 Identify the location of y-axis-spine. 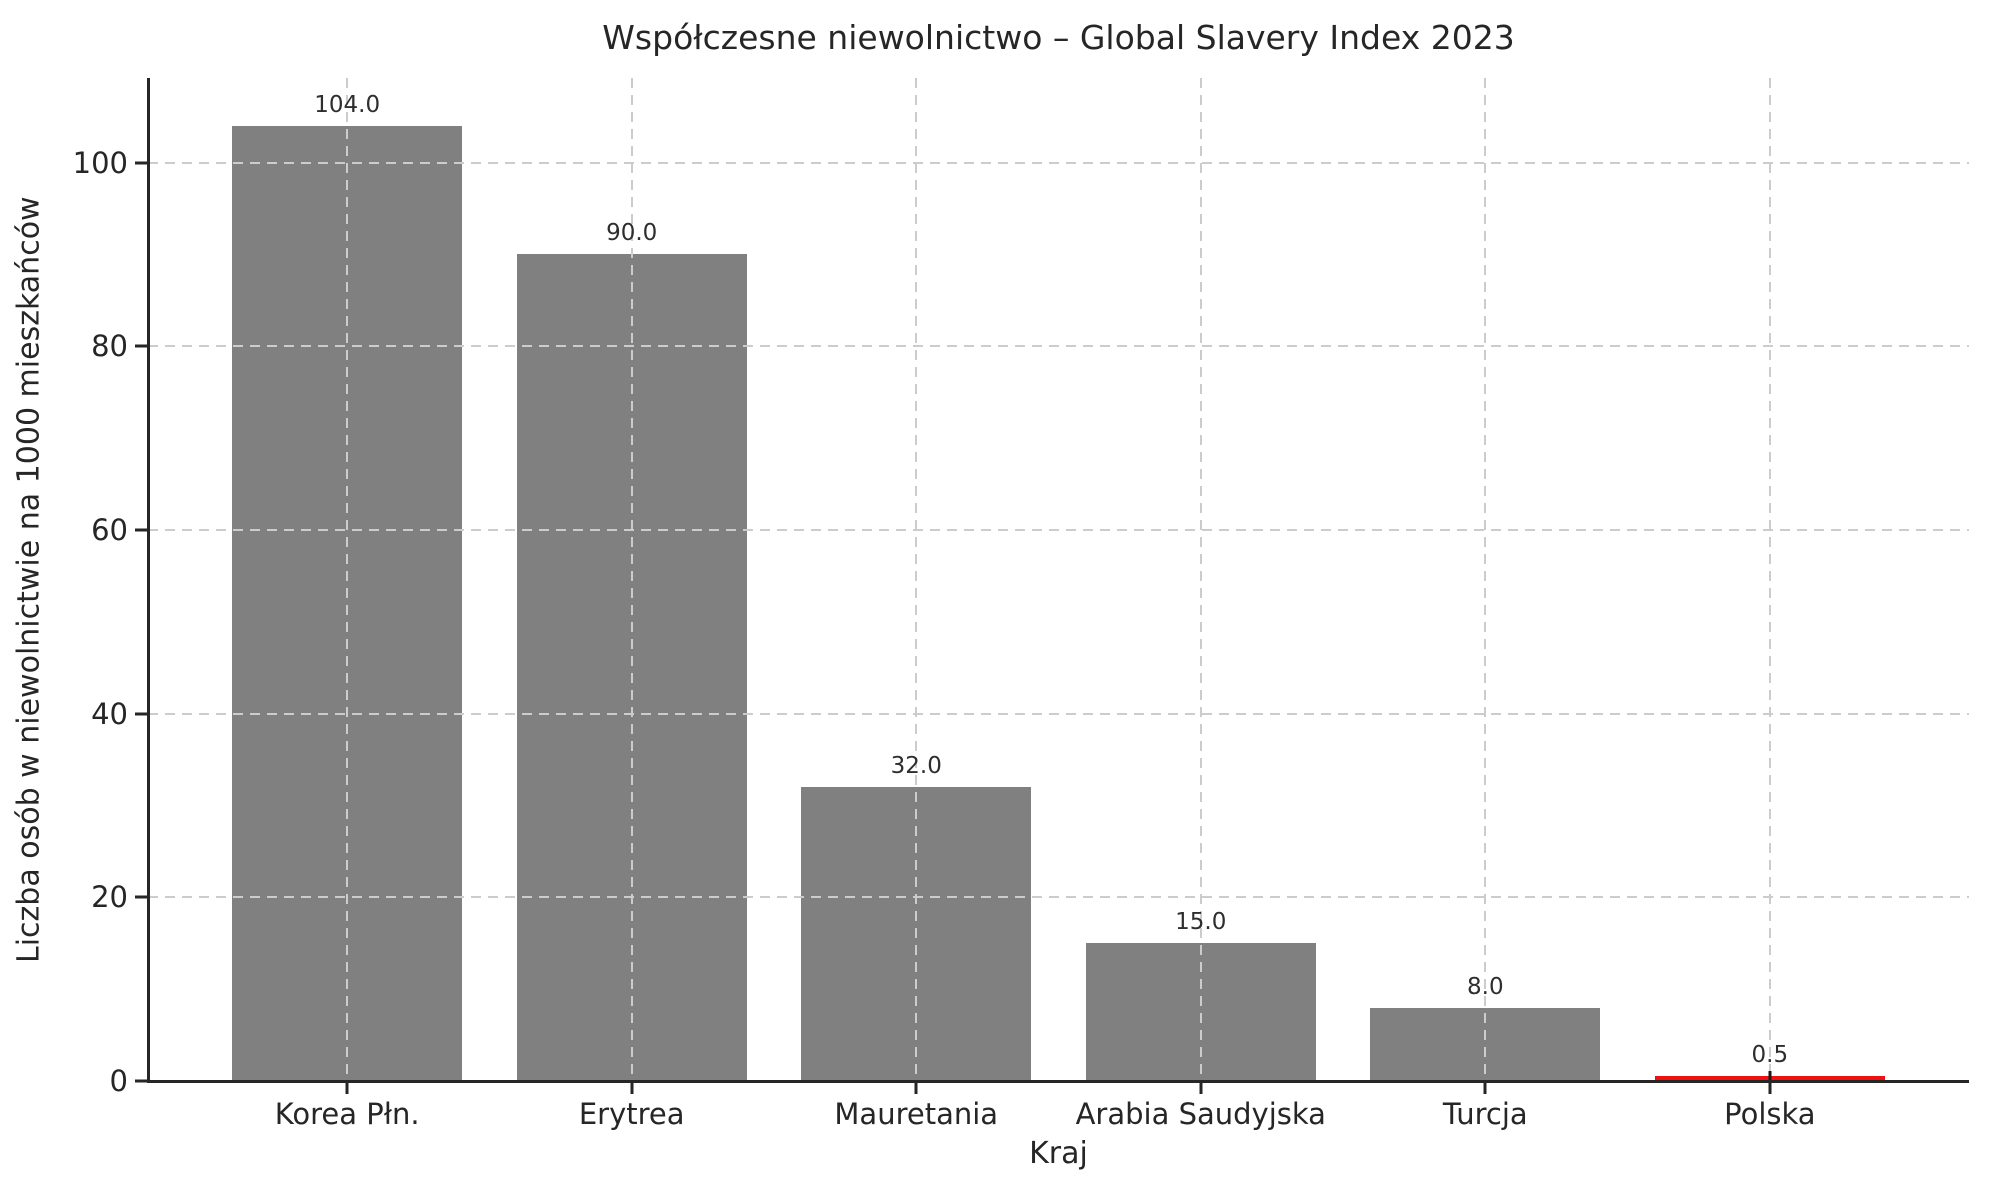
(148, 580).